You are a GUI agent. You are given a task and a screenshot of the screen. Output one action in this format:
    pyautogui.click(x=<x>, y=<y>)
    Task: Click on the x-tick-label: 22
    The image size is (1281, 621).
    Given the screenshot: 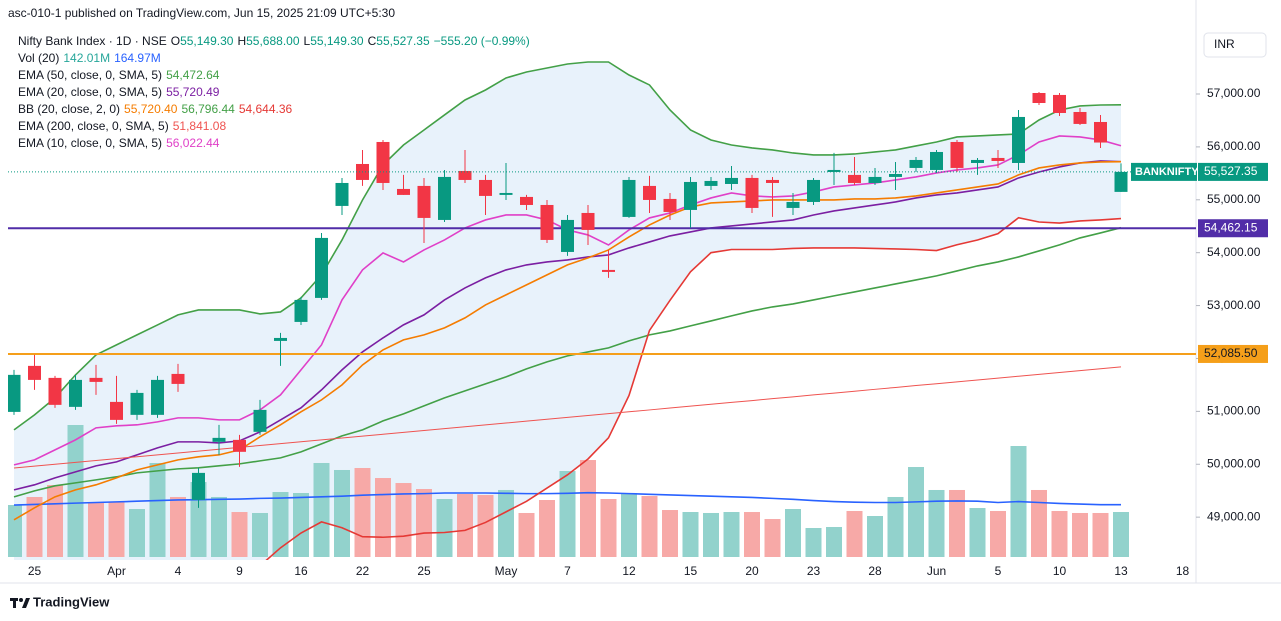 What is the action you would take?
    pyautogui.click(x=363, y=571)
    